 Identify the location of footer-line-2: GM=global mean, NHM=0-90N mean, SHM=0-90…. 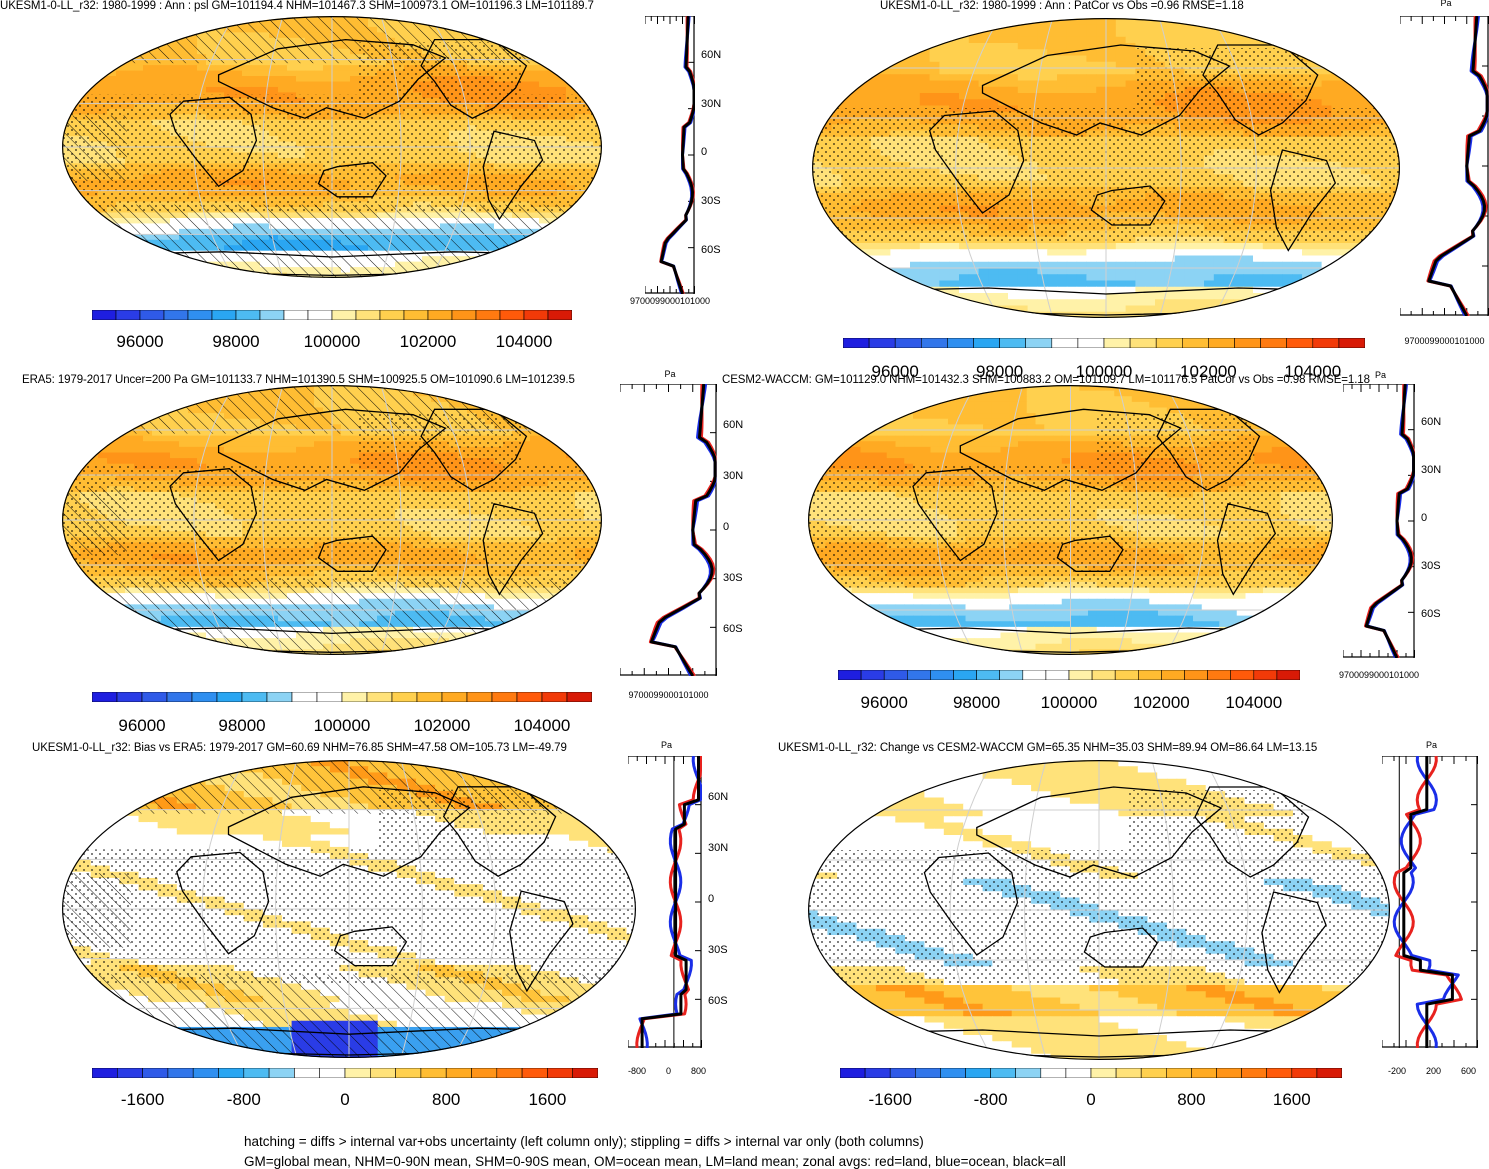
(655, 1161).